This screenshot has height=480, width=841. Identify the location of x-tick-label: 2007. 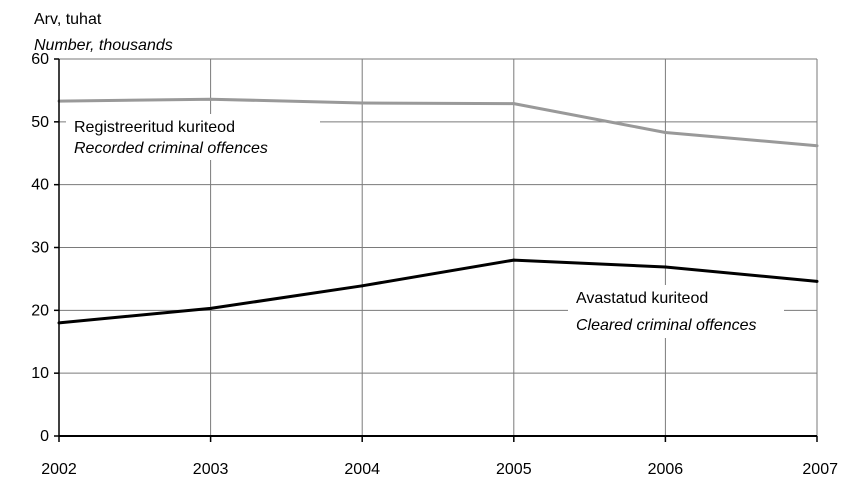
(820, 469).